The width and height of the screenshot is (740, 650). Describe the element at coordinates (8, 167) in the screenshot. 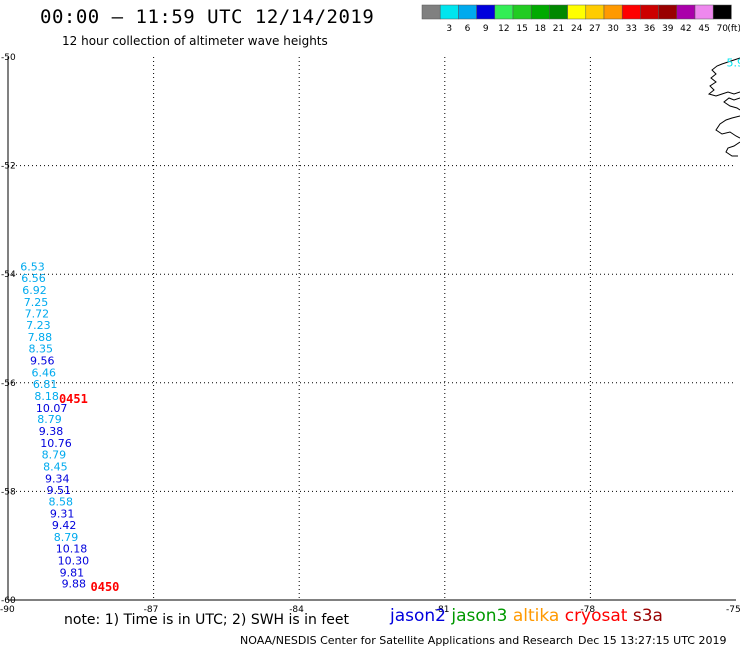

I see `y-tick-label: -52` at that location.